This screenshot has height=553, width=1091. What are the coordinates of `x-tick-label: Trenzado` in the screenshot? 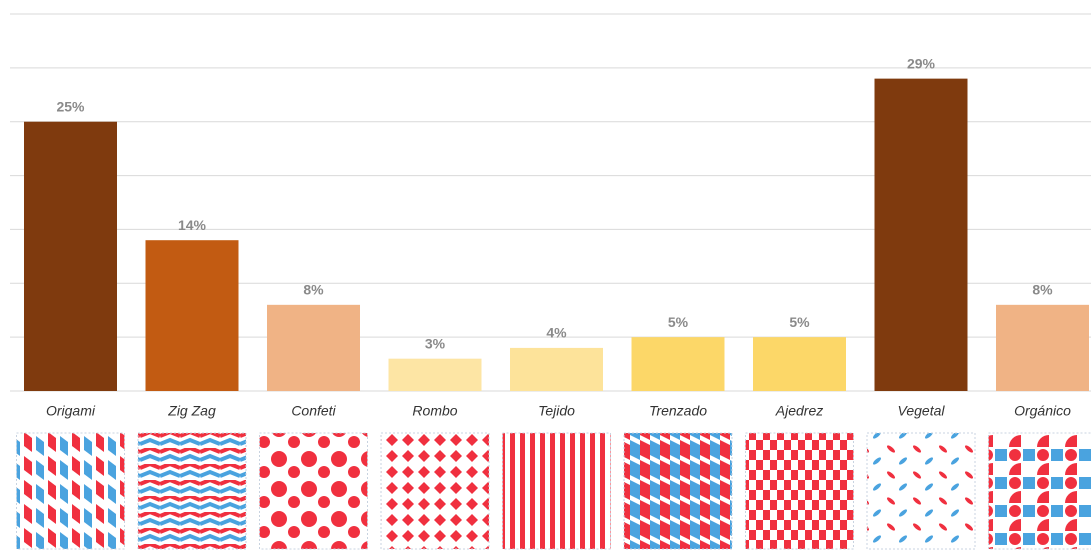 It's located at (678, 411).